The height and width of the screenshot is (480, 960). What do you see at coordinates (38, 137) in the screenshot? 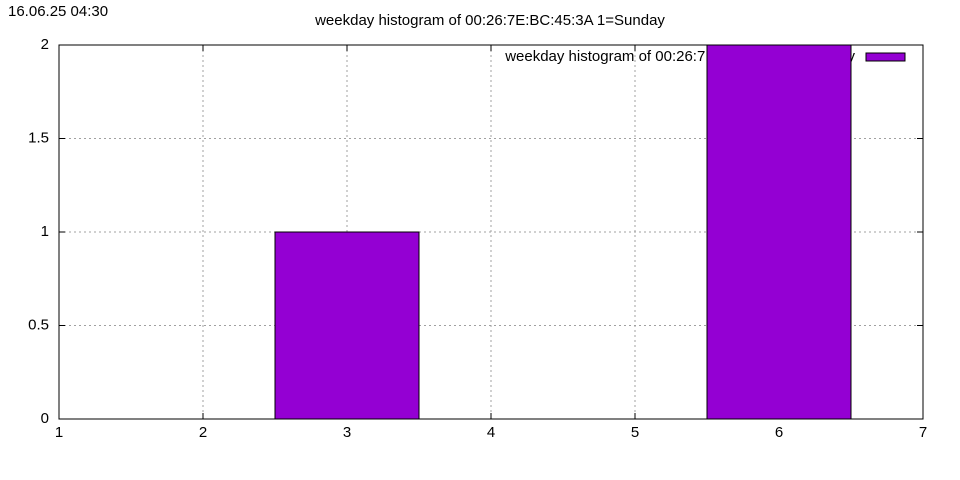
I see `y-tick-label: 1.5` at bounding box center [38, 137].